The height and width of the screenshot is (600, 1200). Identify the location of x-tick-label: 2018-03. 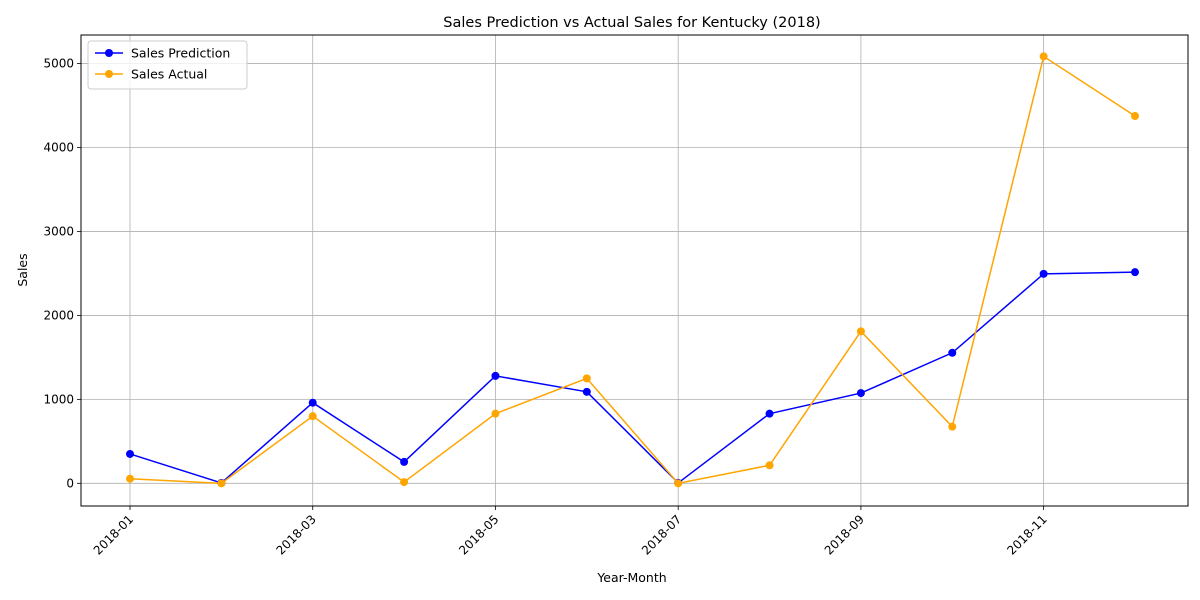
(295, 534).